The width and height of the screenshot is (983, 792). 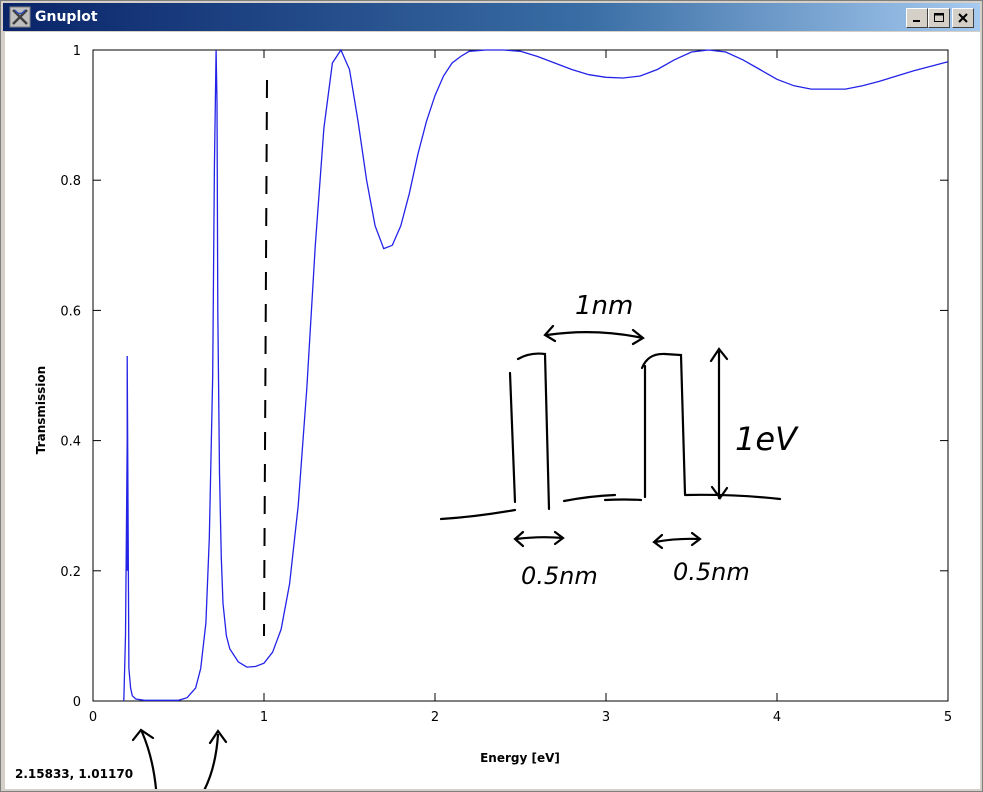 I want to click on y-tick-label: 1, so click(x=77, y=51).